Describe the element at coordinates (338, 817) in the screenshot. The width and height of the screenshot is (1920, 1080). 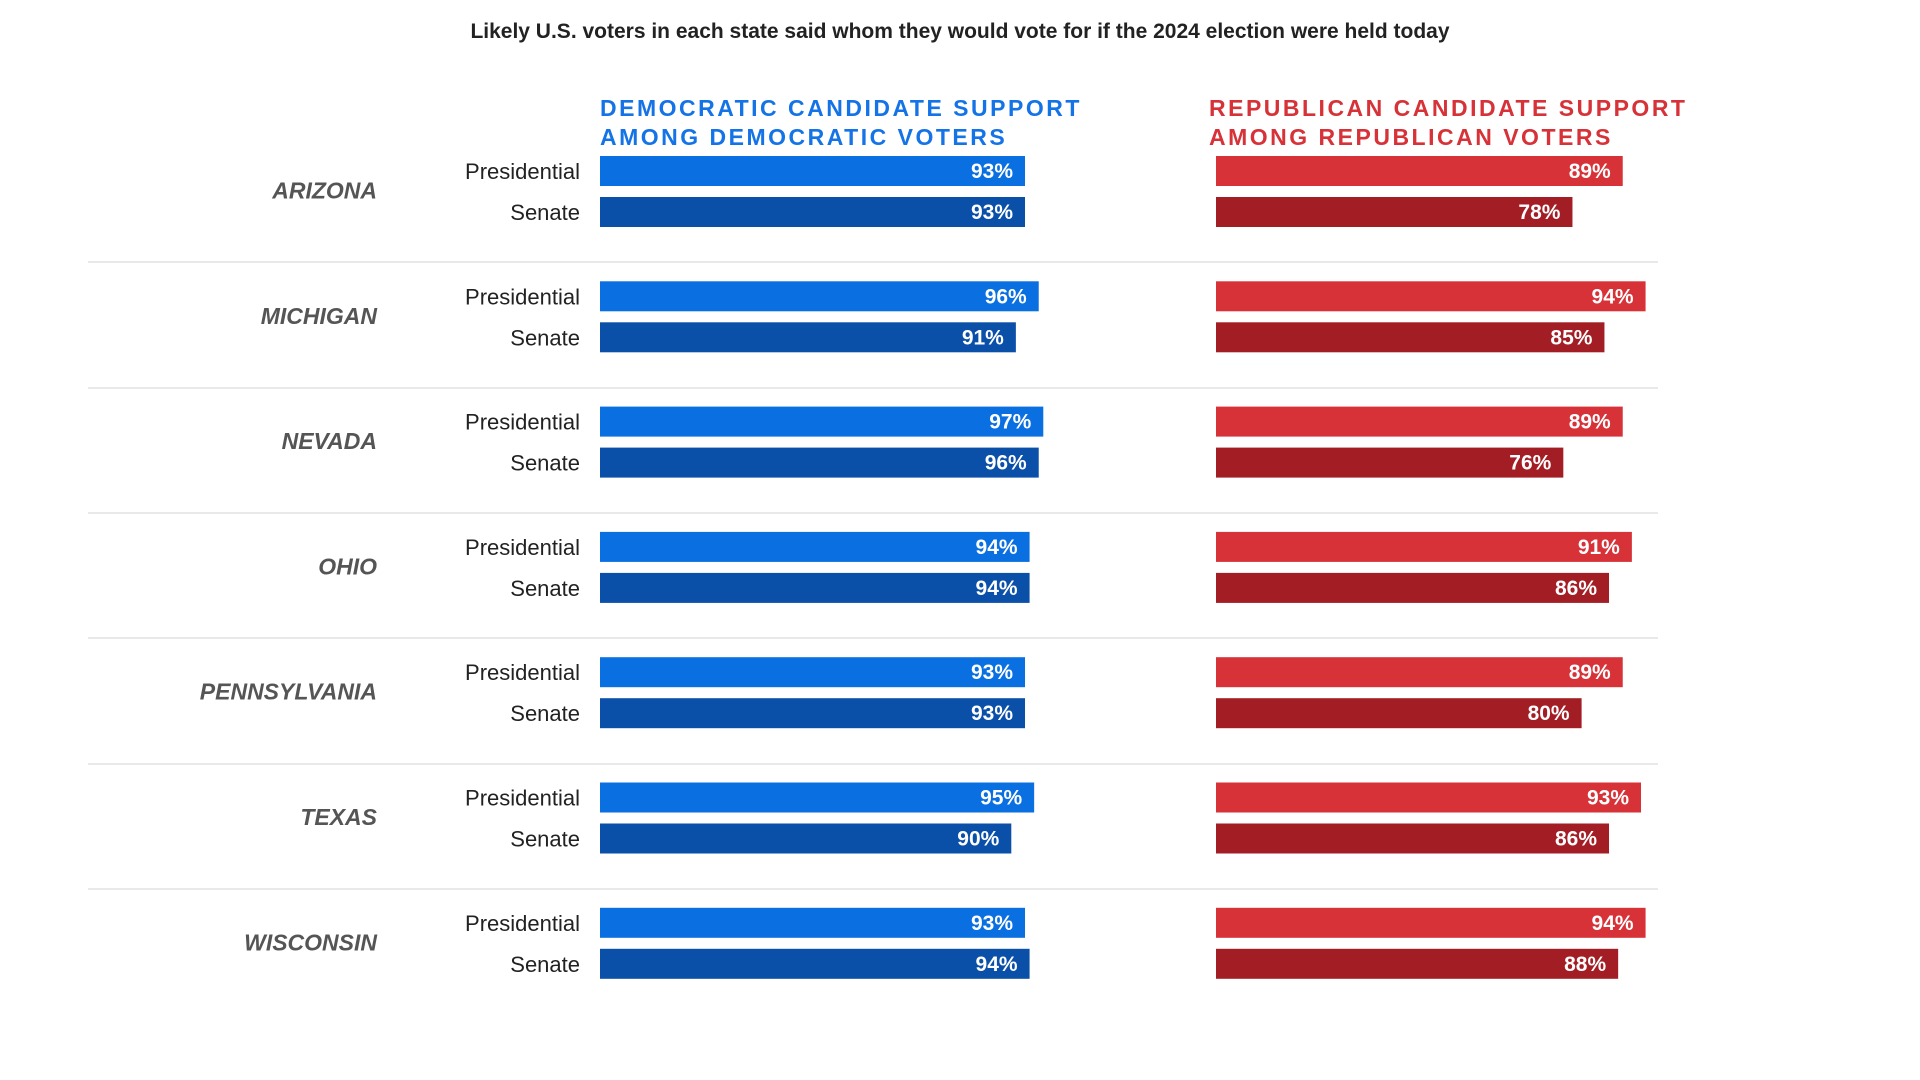
I see `state-label-texas: TEXAS` at that location.